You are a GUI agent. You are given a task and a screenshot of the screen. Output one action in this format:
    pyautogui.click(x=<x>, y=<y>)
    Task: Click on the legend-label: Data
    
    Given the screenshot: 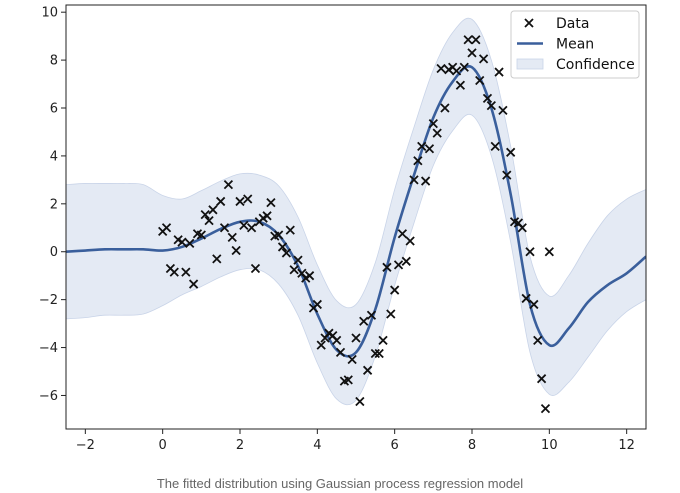 What is the action you would take?
    pyautogui.click(x=572, y=24)
    